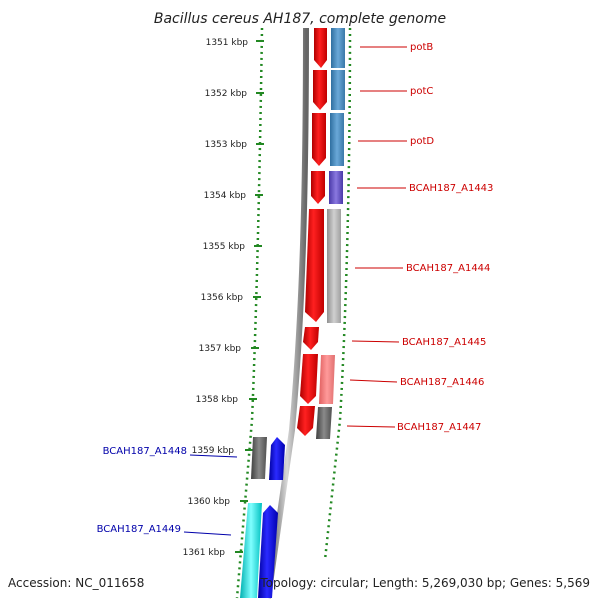 This screenshot has height=600, width=600. I want to click on tick-label: 1359 kbp, so click(213, 451).